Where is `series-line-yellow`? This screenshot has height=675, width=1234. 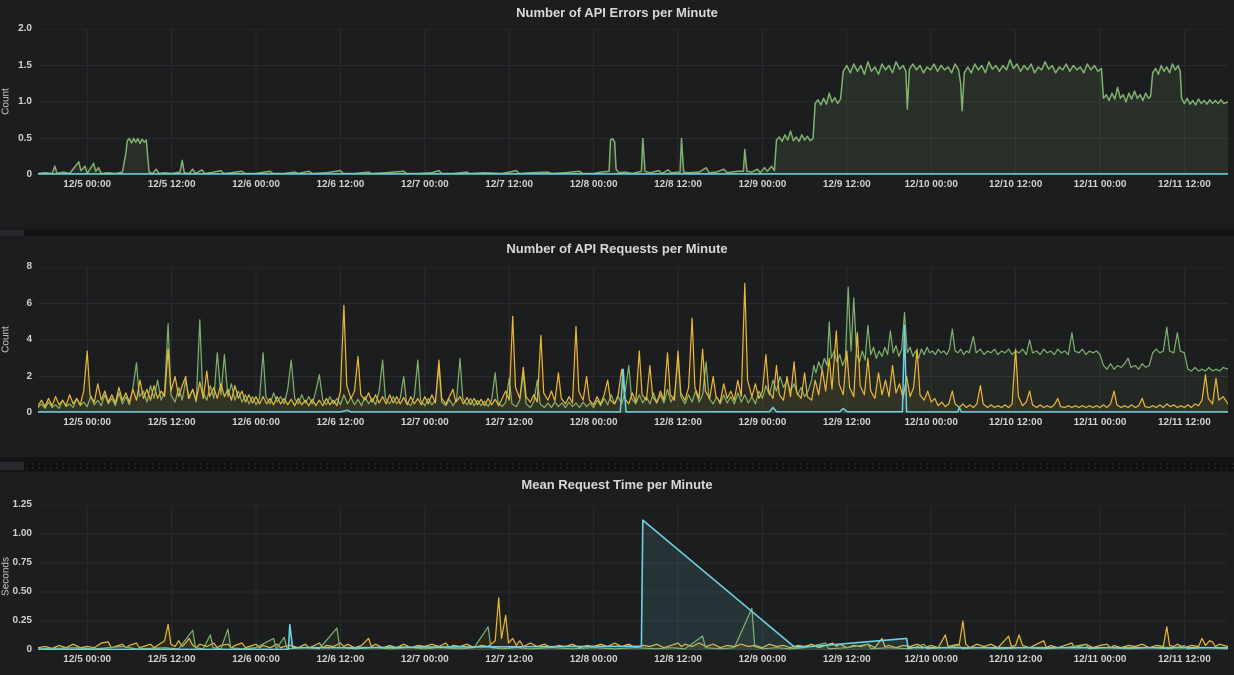 series-line-yellow is located at coordinates (633, 623).